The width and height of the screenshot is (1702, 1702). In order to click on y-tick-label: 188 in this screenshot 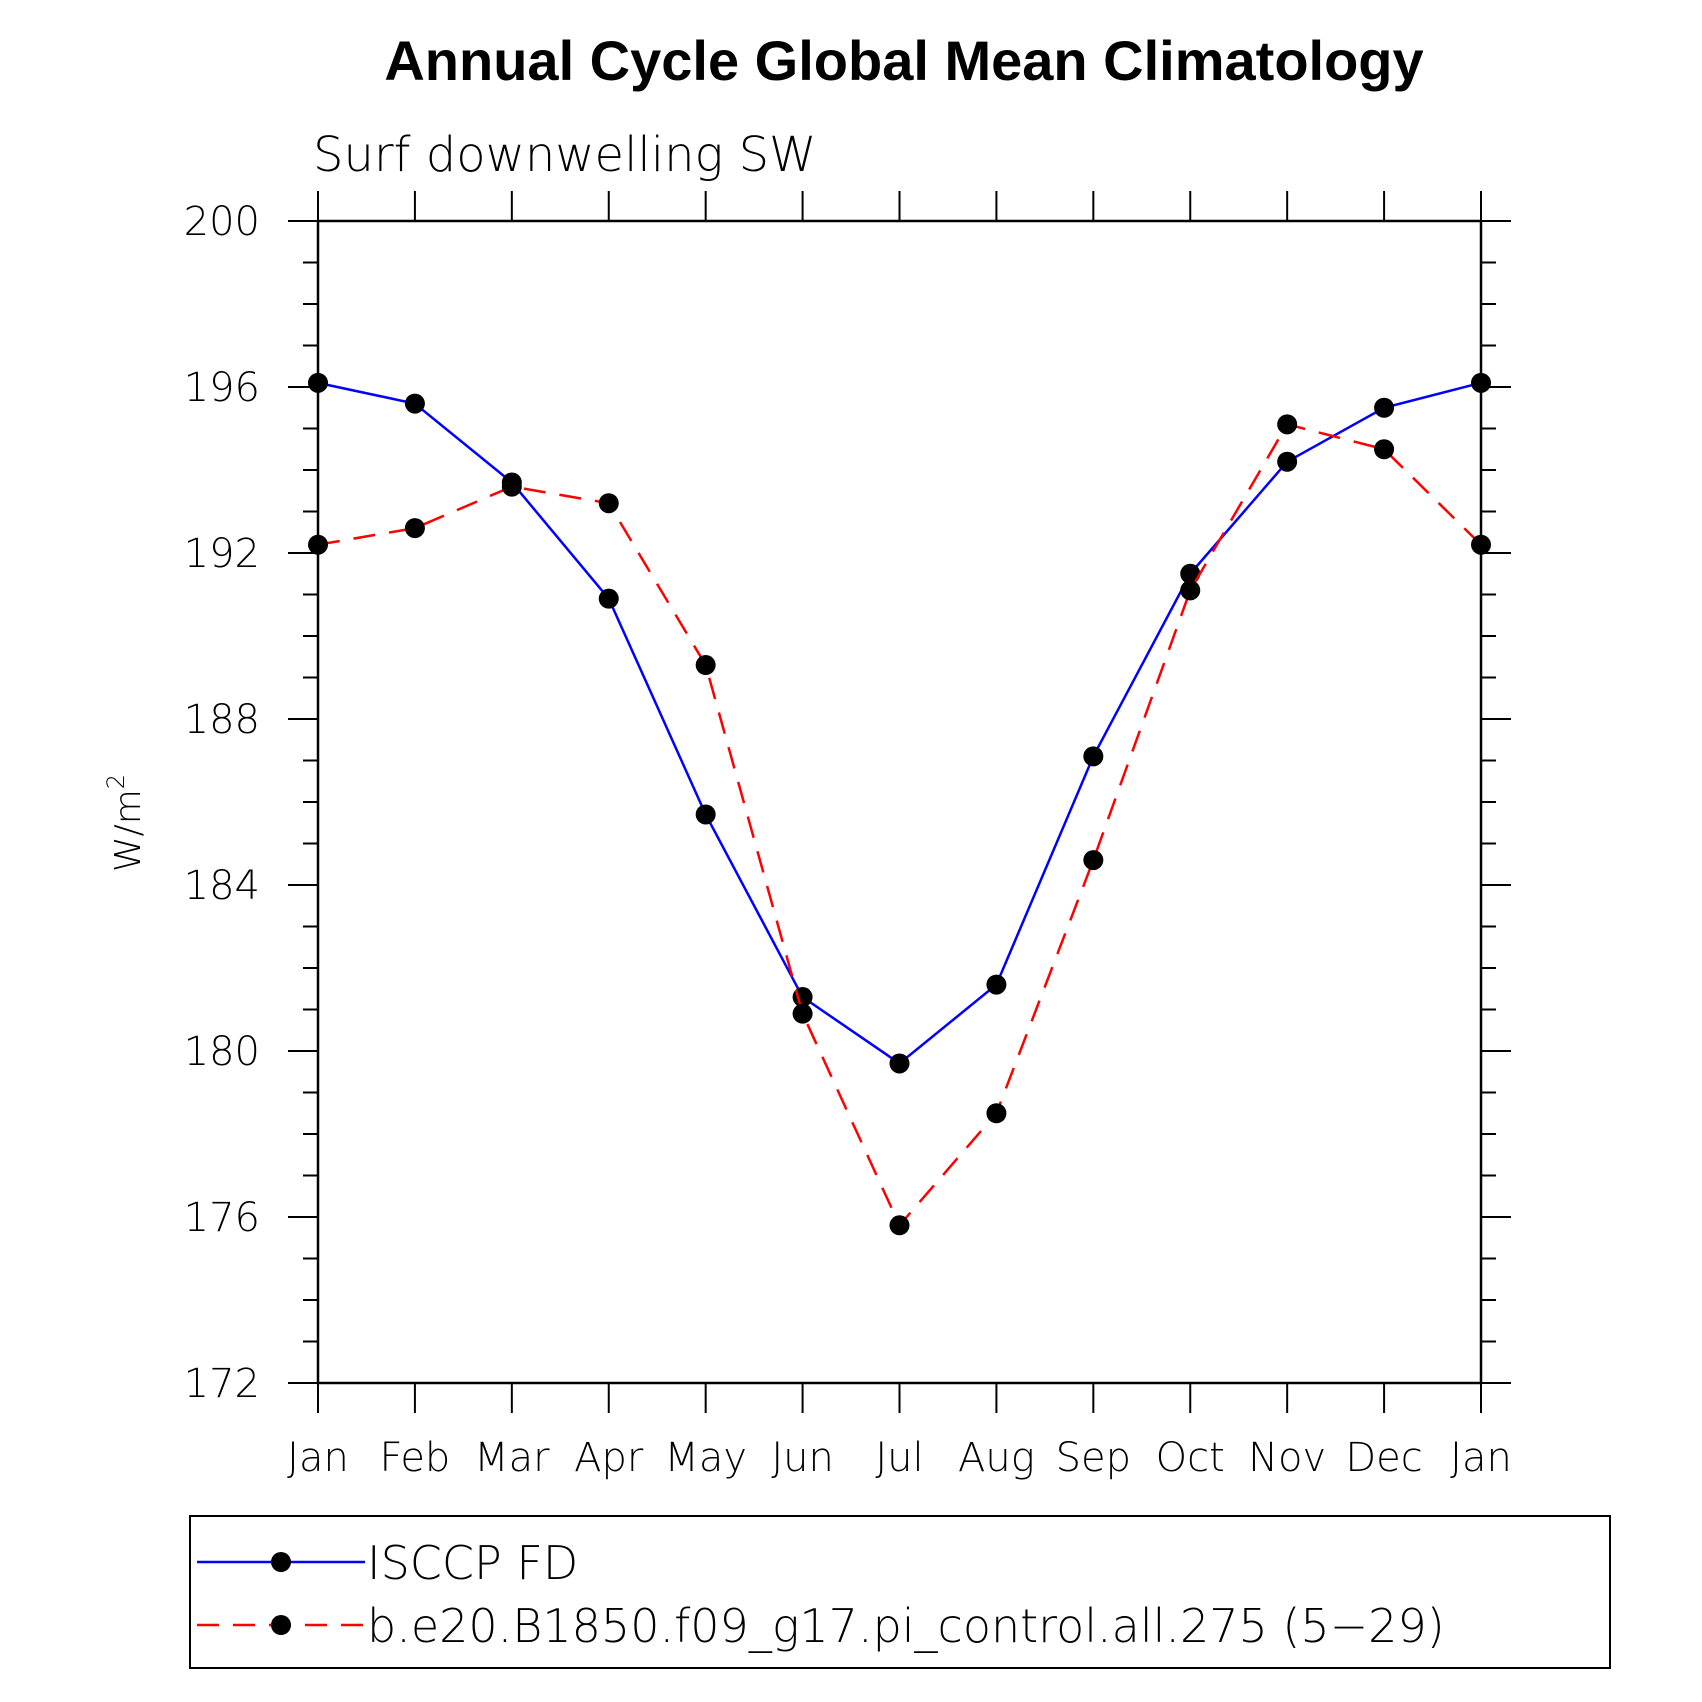, I will do `click(222, 720)`.